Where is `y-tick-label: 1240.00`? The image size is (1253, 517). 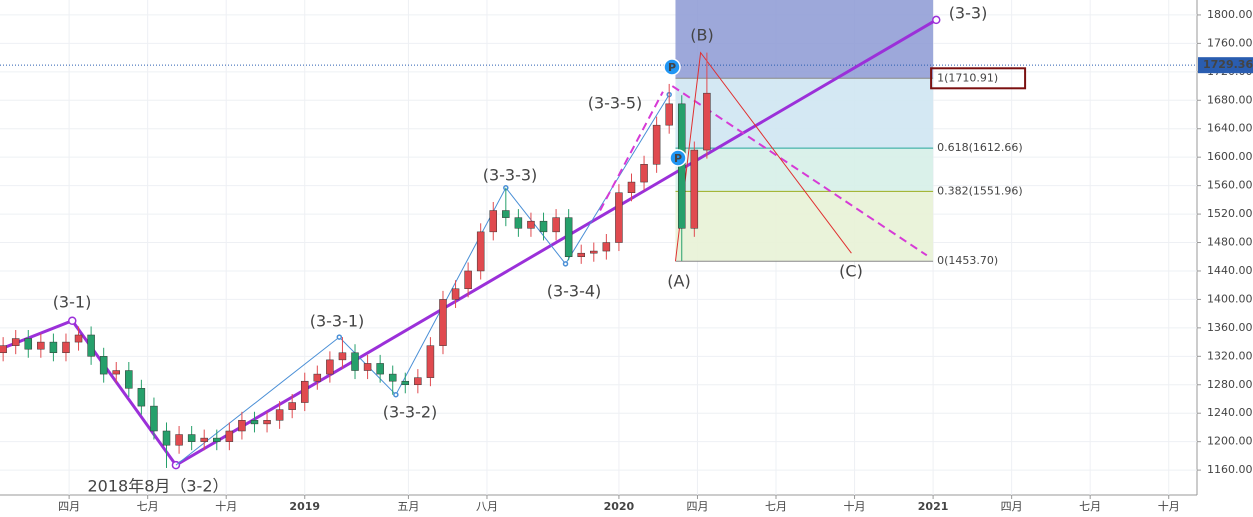
y-tick-label: 1240.00 is located at coordinates (1230, 412).